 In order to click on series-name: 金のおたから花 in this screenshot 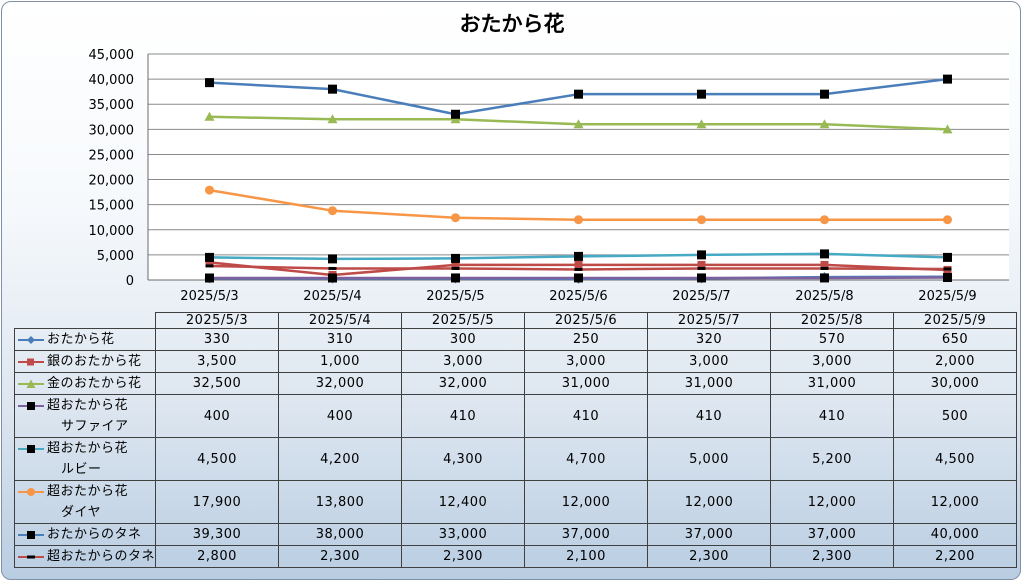, I will do `click(94, 383)`.